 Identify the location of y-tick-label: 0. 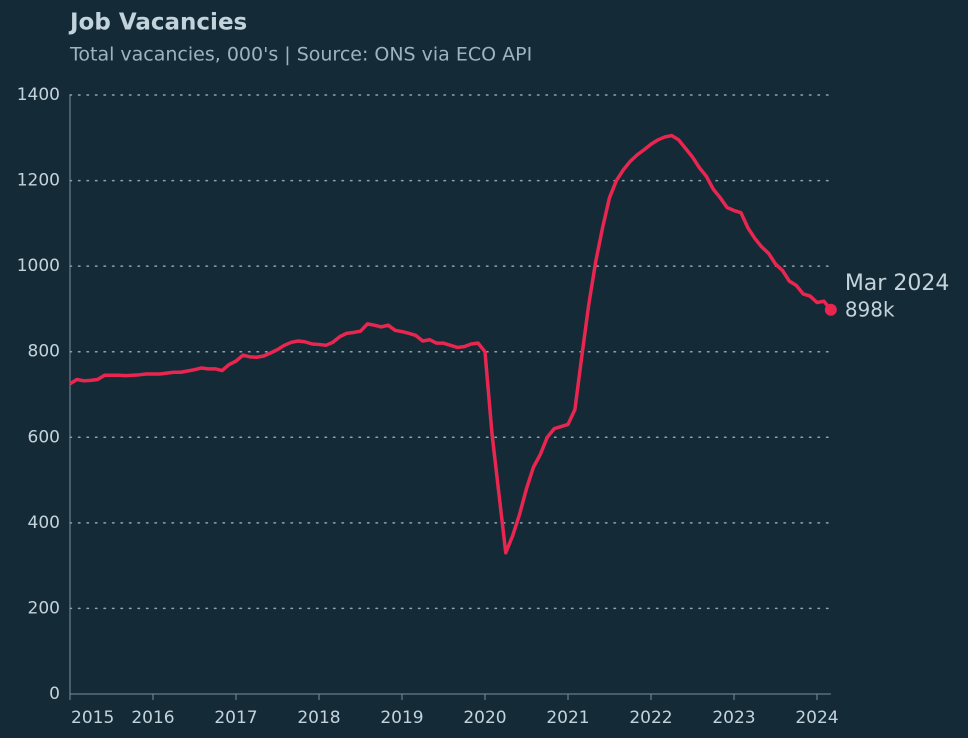
(54, 694).